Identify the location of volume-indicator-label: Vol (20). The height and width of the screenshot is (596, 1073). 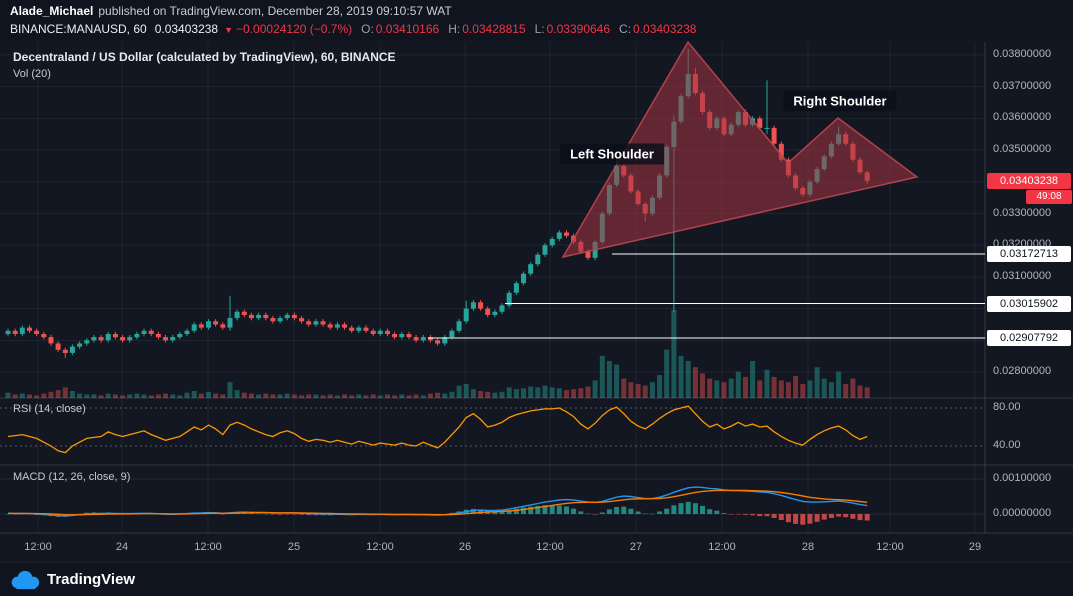
(32, 74).